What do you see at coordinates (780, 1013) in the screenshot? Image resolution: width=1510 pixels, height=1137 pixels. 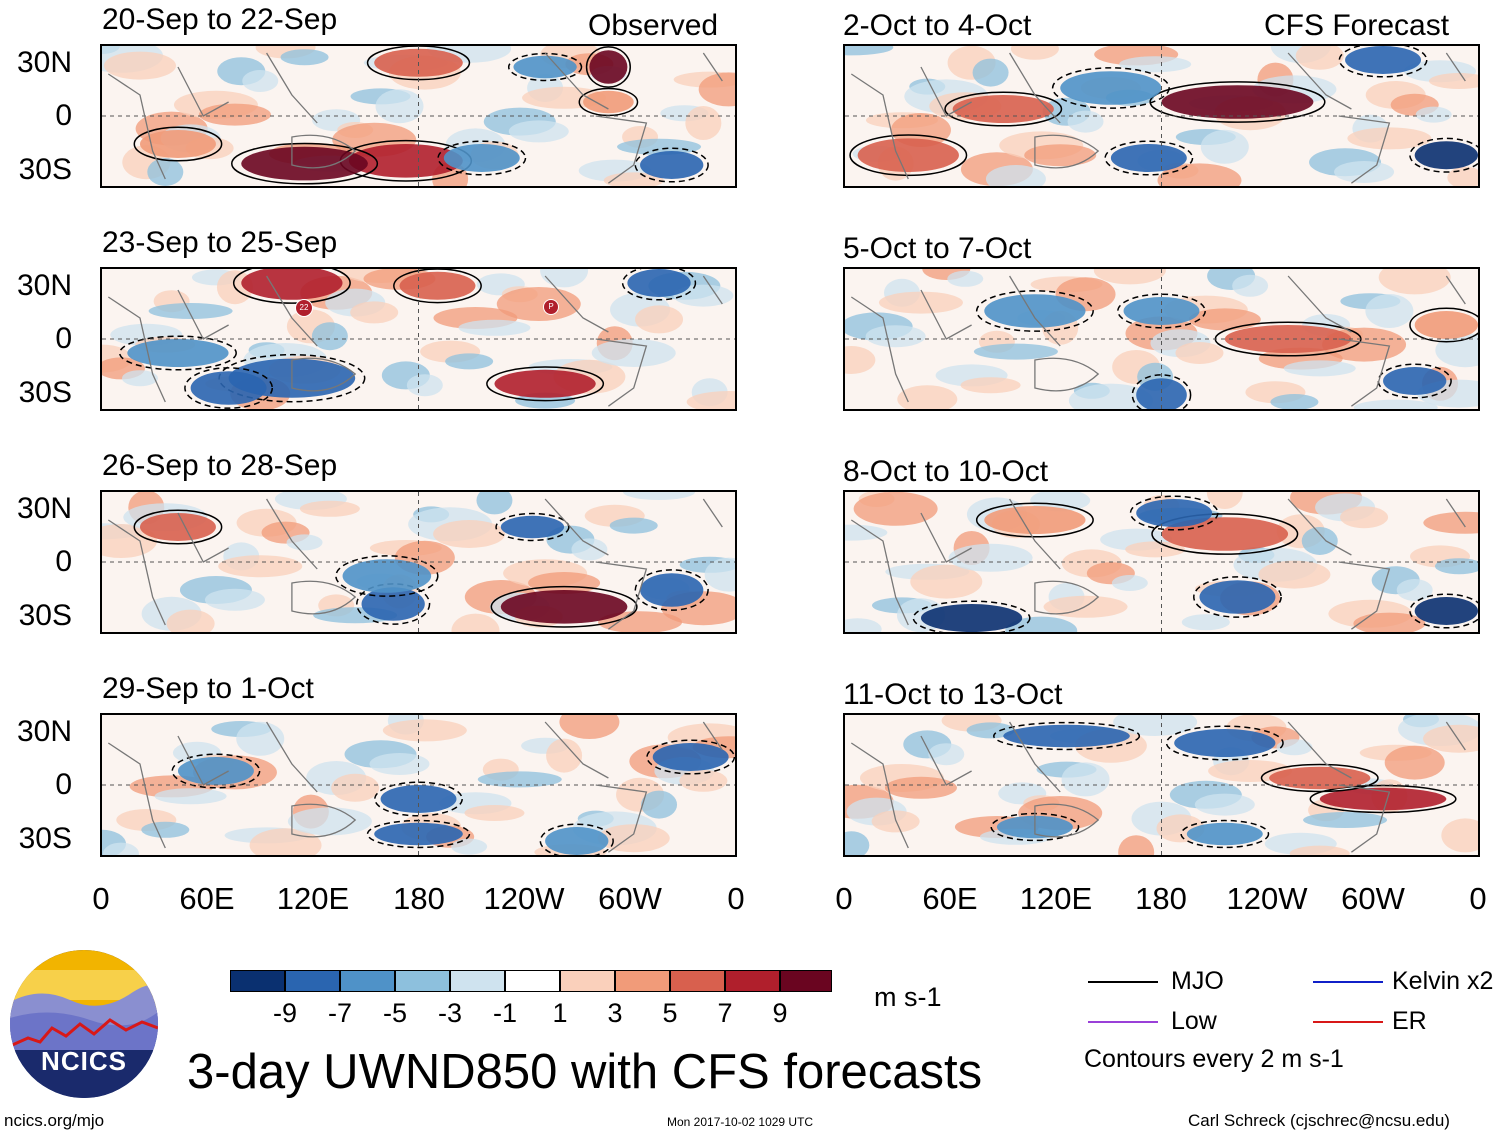 I see `colorbar-tick: 9` at bounding box center [780, 1013].